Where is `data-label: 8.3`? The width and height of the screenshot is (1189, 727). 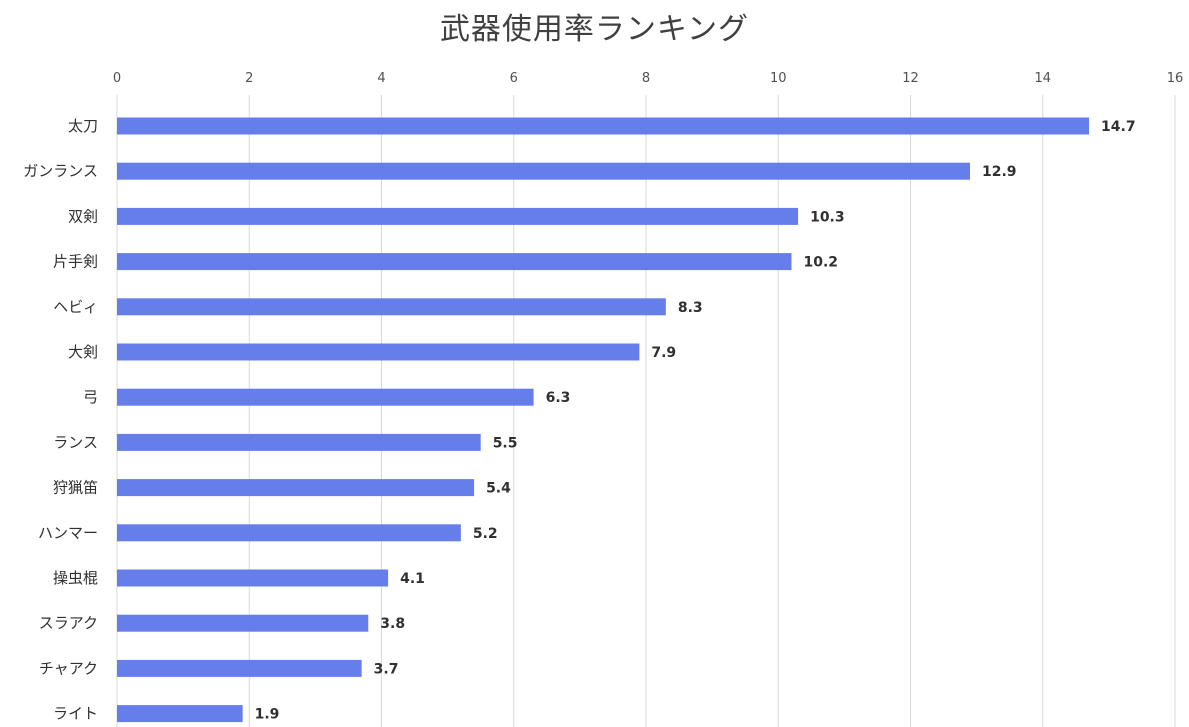 data-label: 8.3 is located at coordinates (690, 308).